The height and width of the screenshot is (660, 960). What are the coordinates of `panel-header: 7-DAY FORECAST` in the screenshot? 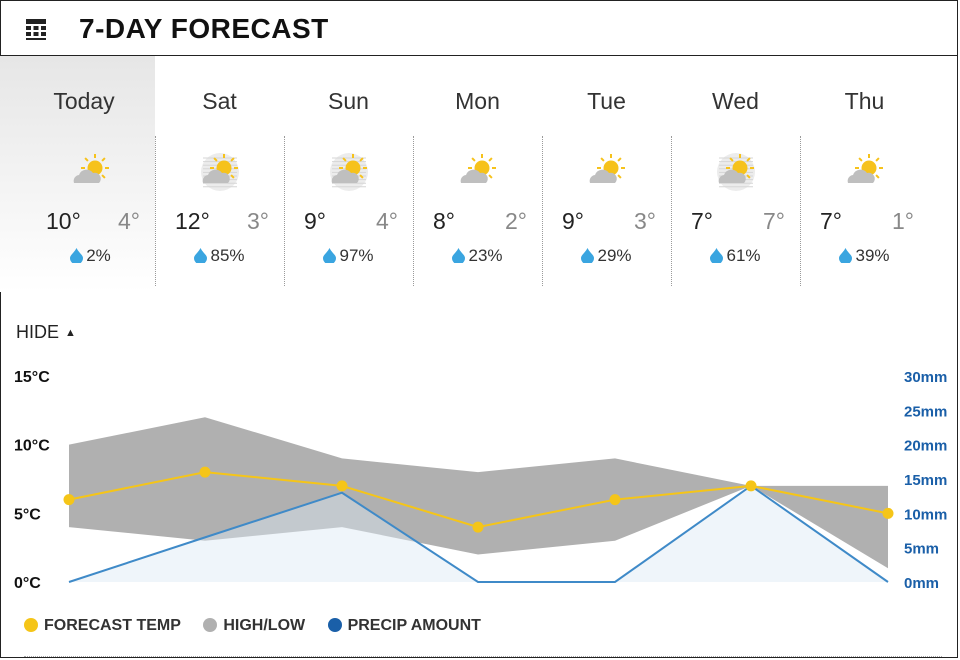 It's located at (479, 28).